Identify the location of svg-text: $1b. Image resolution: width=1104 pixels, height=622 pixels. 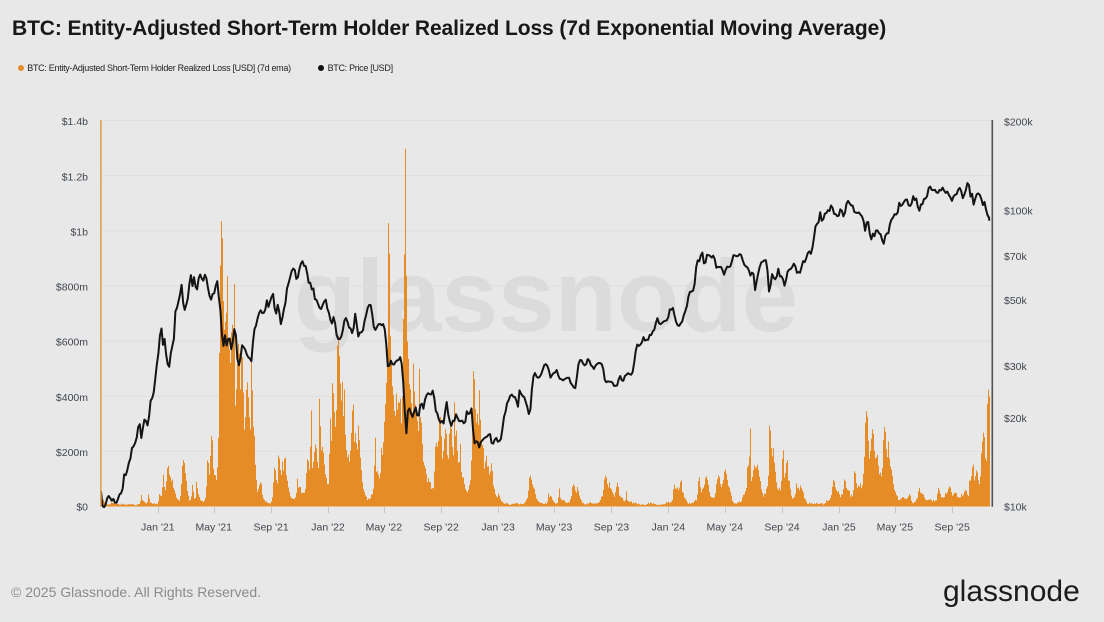
(79, 233).